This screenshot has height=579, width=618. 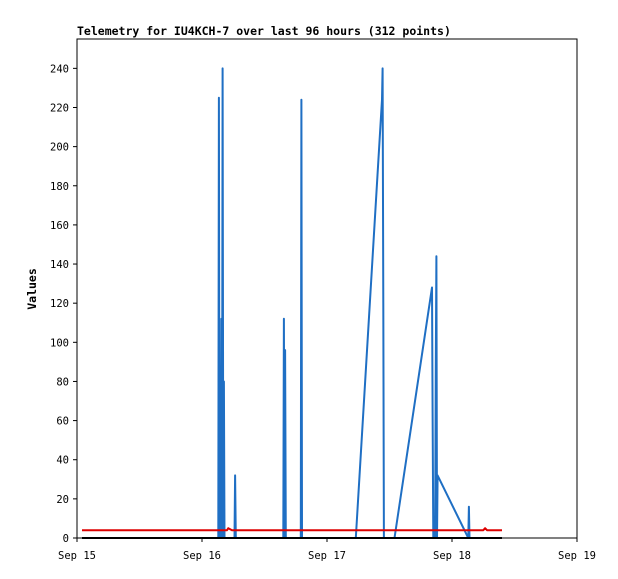 What do you see at coordinates (452, 556) in the screenshot?
I see `x-tick-label: Sep 18` at bounding box center [452, 556].